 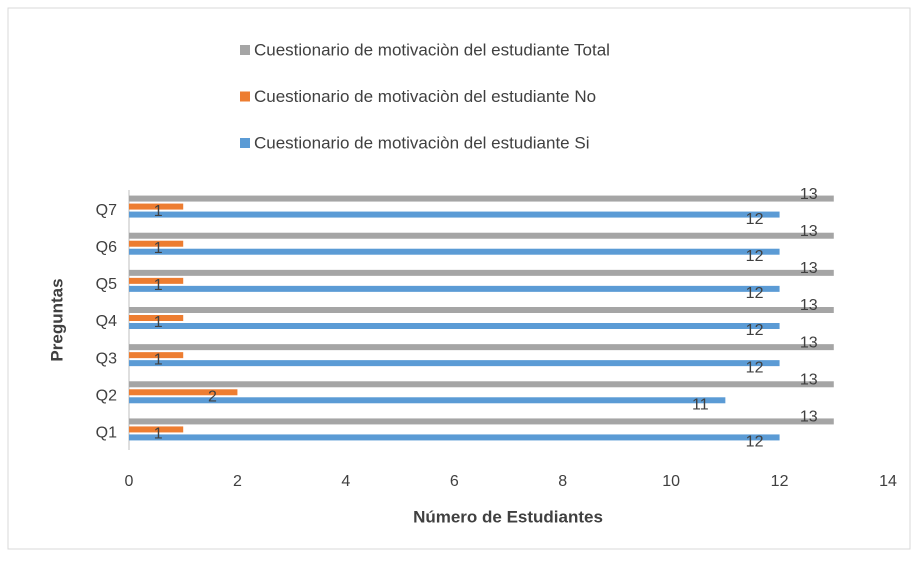 What do you see at coordinates (888, 481) in the screenshot?
I see `x-tick-label: 14` at bounding box center [888, 481].